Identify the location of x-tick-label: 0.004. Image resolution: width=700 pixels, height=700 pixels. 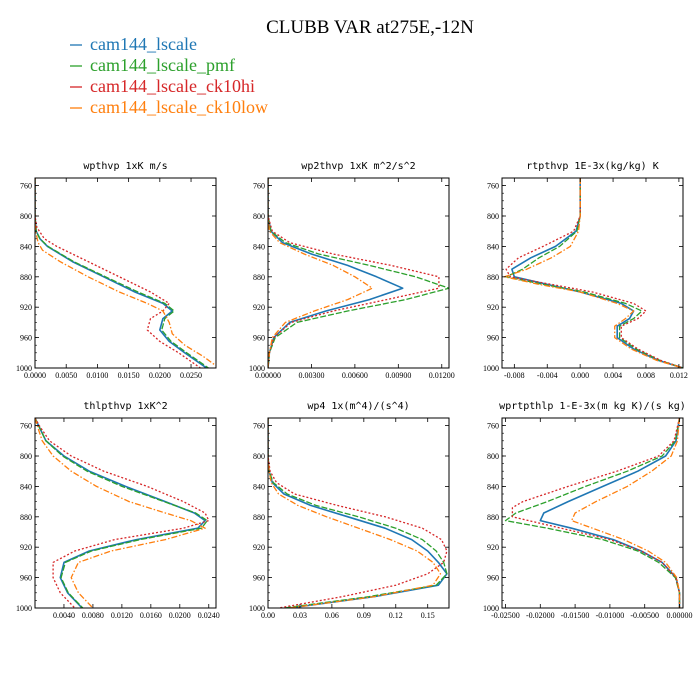
(613, 375).